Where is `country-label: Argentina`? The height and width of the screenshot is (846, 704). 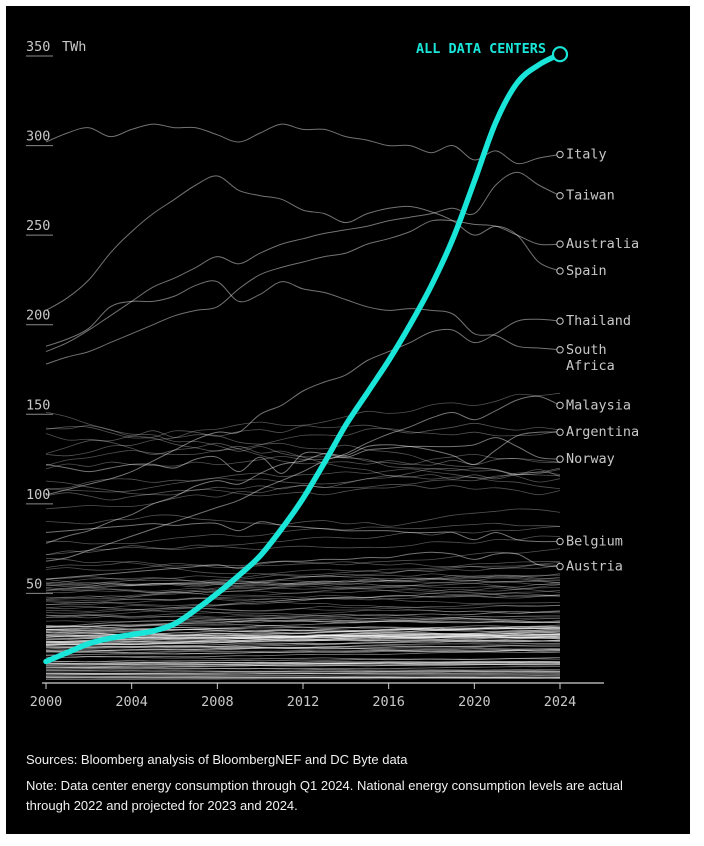 country-label: Argentina is located at coordinates (602, 432).